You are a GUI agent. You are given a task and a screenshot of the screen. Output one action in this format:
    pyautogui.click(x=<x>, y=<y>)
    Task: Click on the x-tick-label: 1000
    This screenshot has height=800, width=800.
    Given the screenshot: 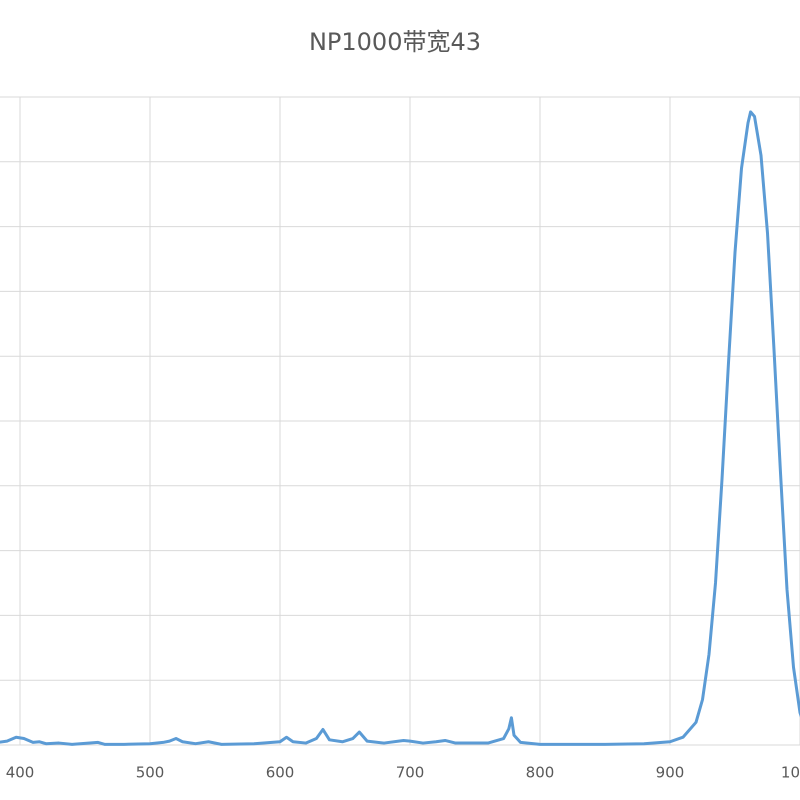 What is the action you would take?
    pyautogui.click(x=790, y=773)
    